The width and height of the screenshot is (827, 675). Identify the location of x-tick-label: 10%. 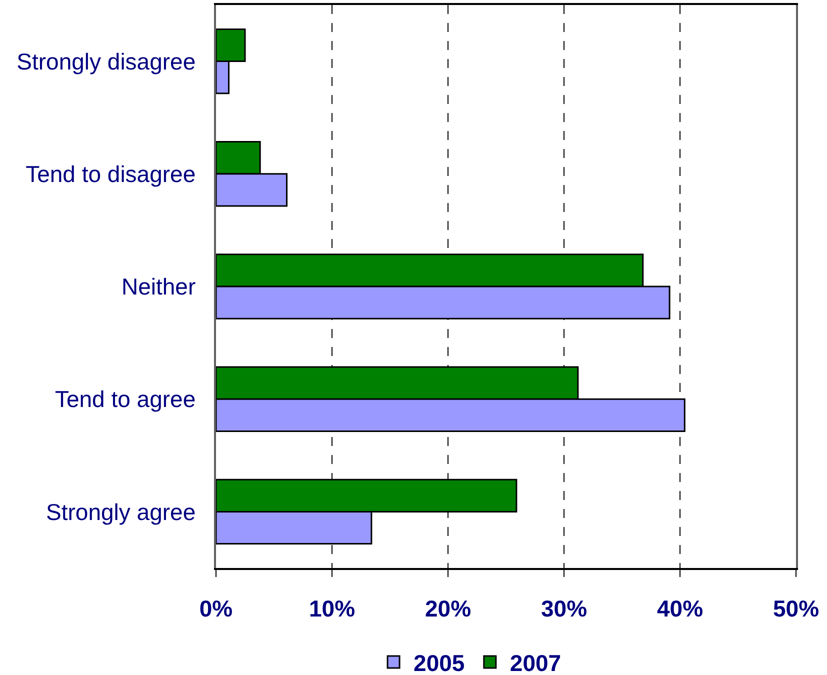
(332, 608).